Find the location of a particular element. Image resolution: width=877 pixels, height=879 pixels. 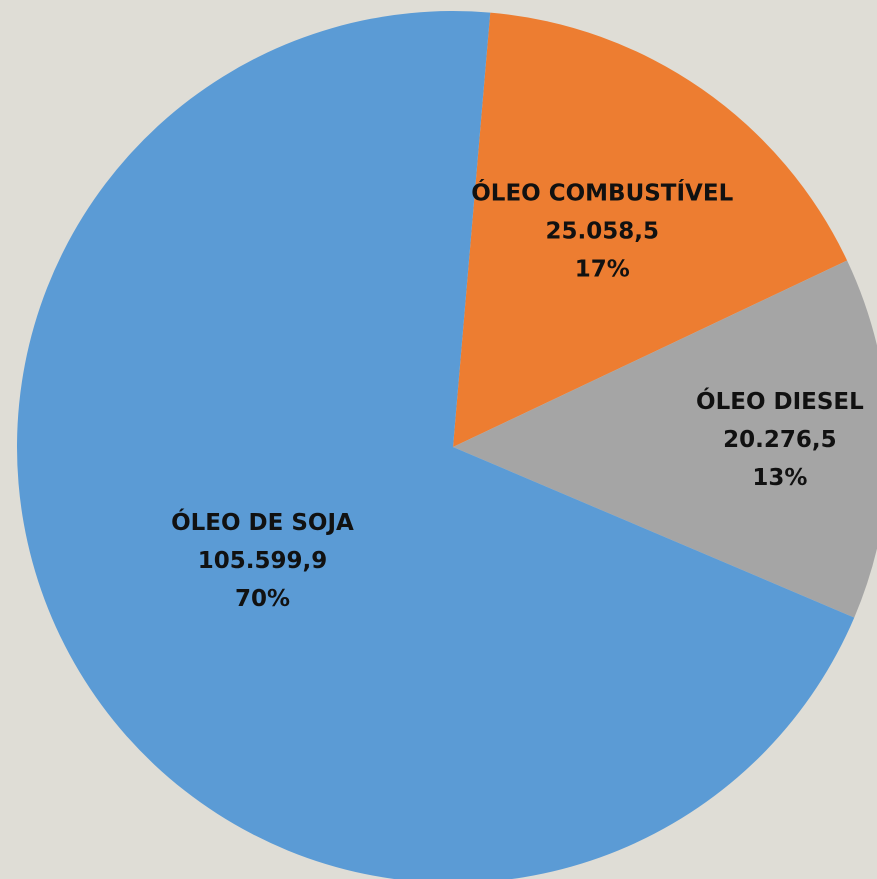

slice-value-label: 105.599,9 is located at coordinates (263, 561).